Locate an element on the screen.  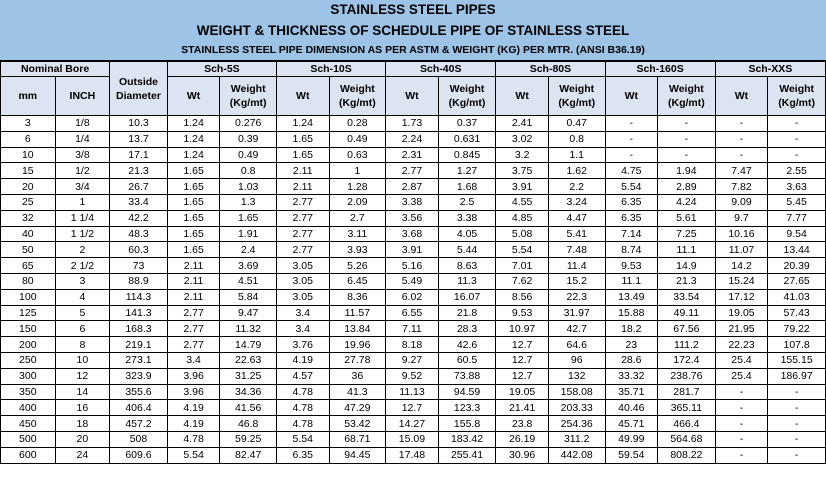
table-cell: 32 is located at coordinates (28, 218).